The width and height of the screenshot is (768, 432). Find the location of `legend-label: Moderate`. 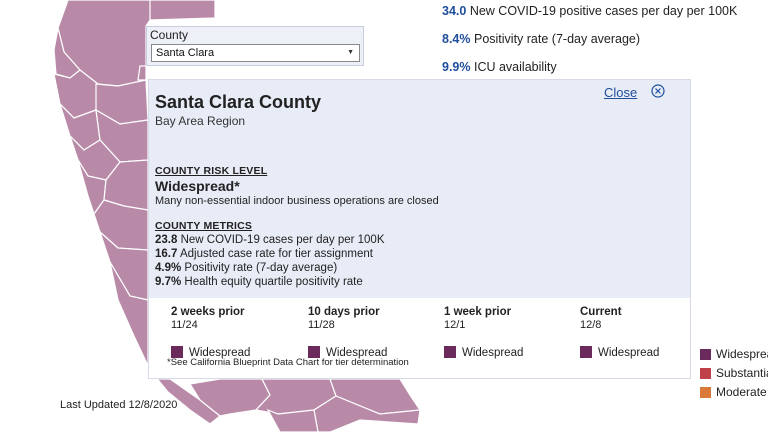

legend-label: Moderate is located at coordinates (741, 392).